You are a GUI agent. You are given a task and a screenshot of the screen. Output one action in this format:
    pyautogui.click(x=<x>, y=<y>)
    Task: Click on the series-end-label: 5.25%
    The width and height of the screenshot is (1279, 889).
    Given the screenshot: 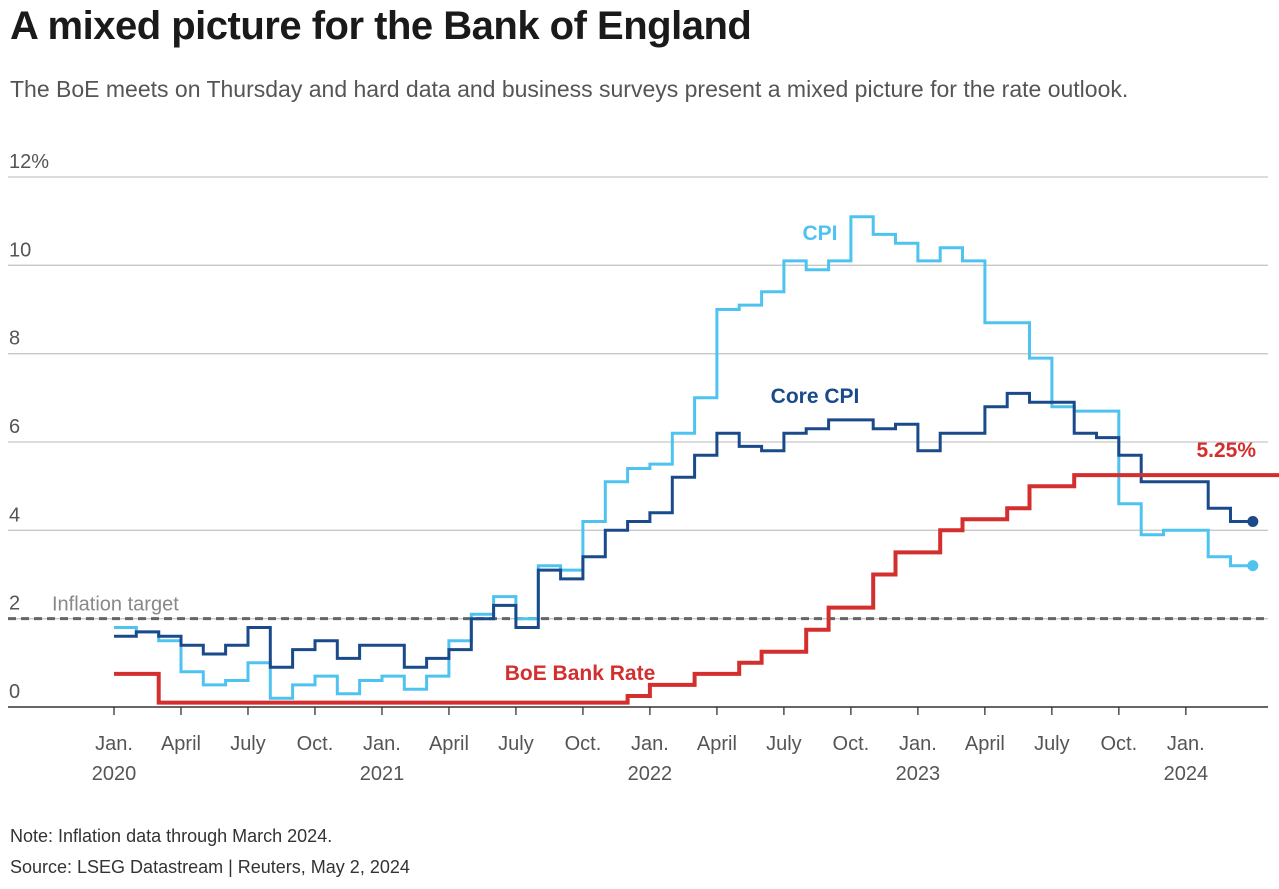 What is the action you would take?
    pyautogui.click(x=1226, y=450)
    